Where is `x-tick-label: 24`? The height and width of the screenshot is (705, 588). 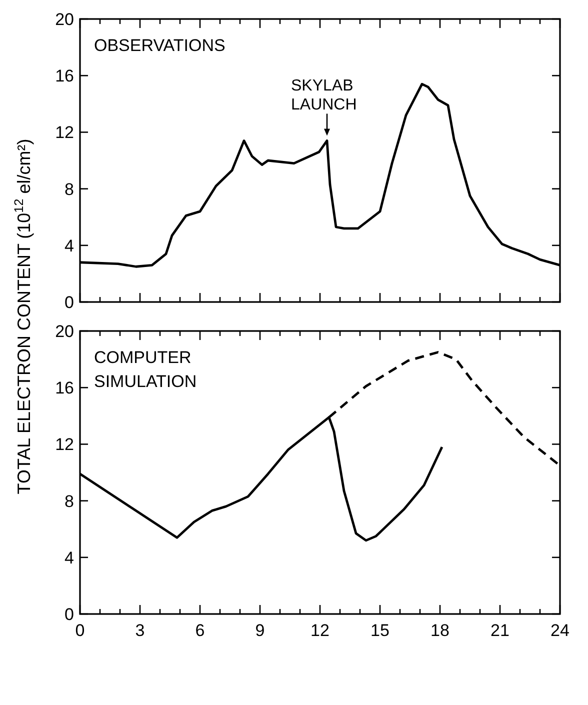 x-tick-label: 24 is located at coordinates (560, 630).